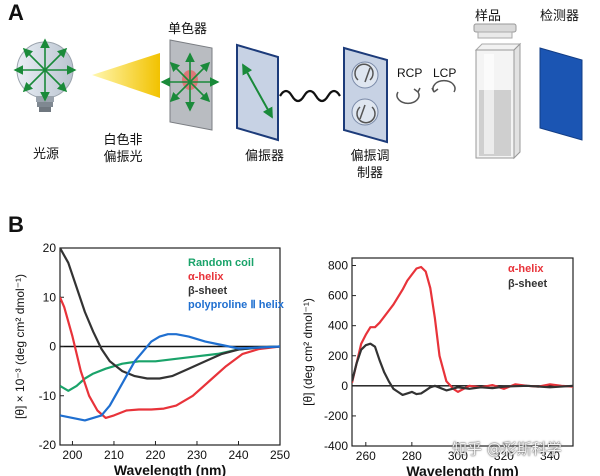  Describe the element at coordinates (370, 165) in the screenshot. I see `modulator-label: 偏振调 制器` at that location.